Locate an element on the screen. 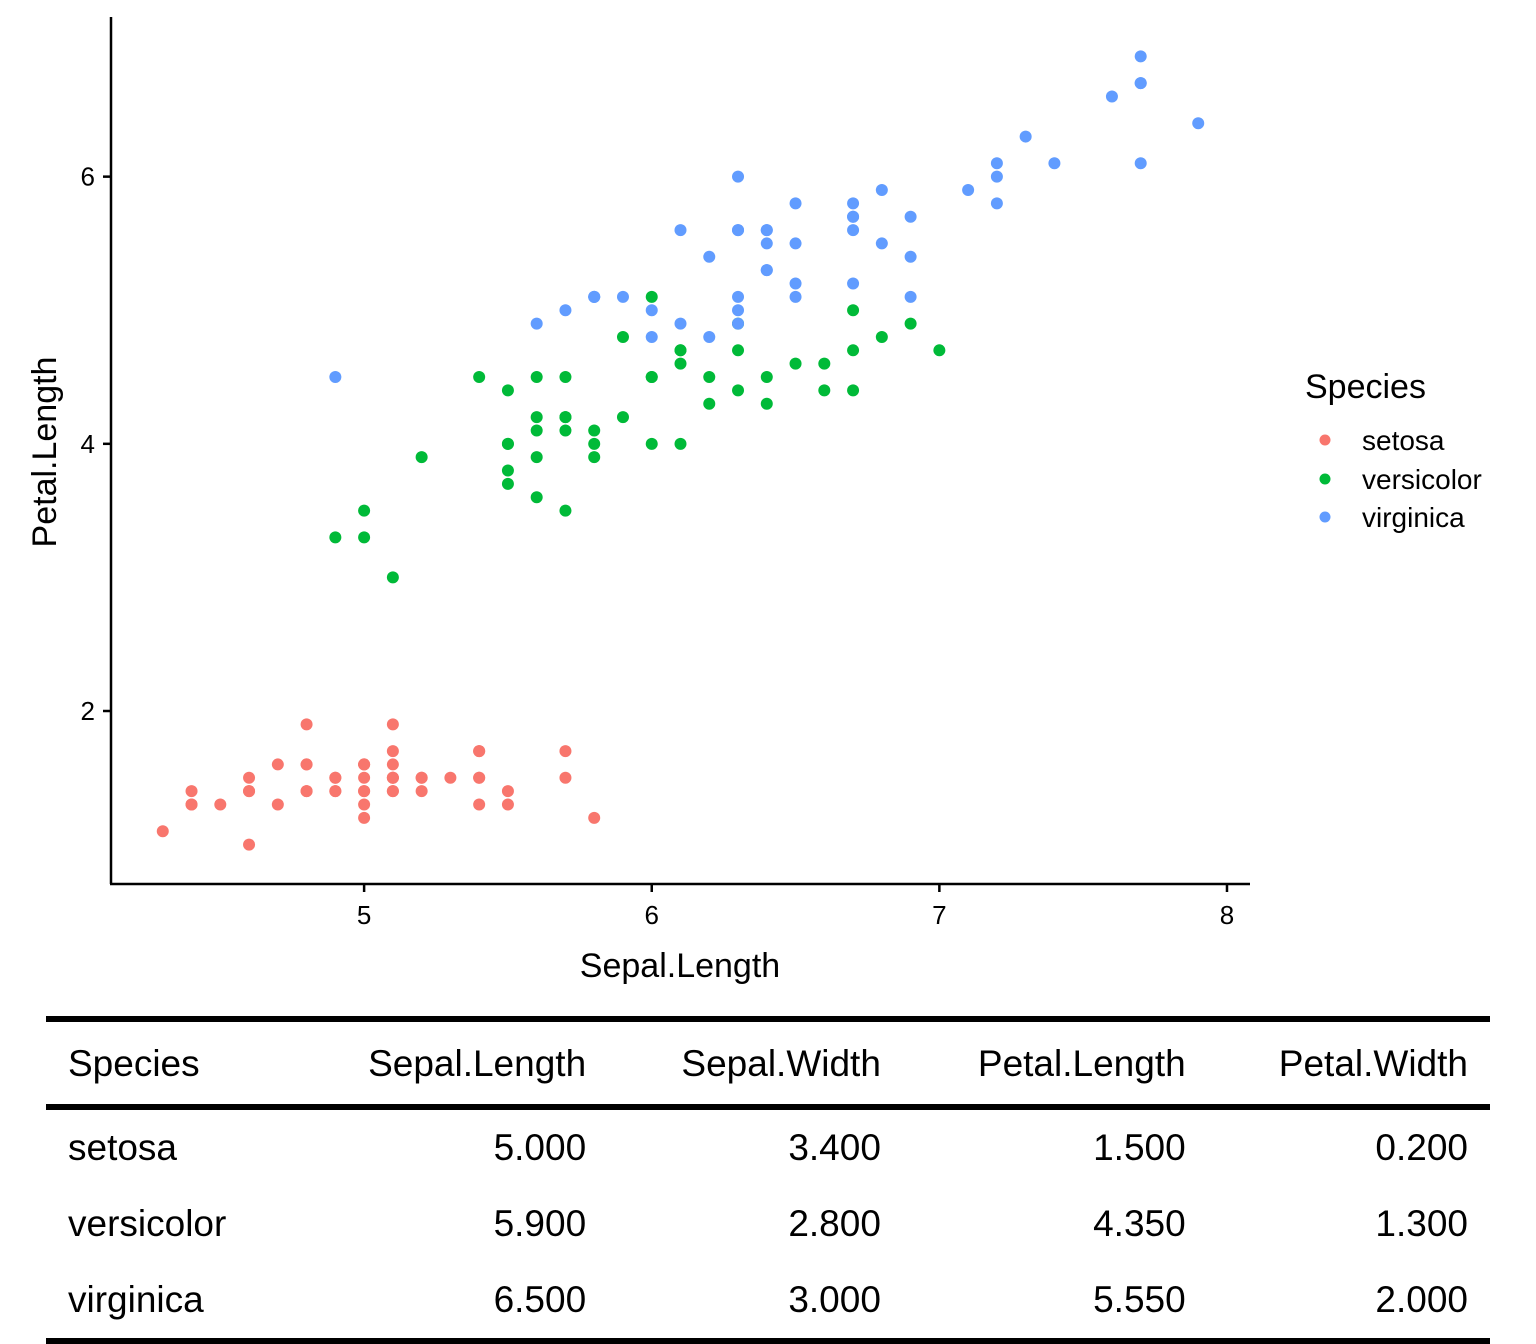 The image size is (1536, 1344). legend-key-setosa is located at coordinates (1325, 440).